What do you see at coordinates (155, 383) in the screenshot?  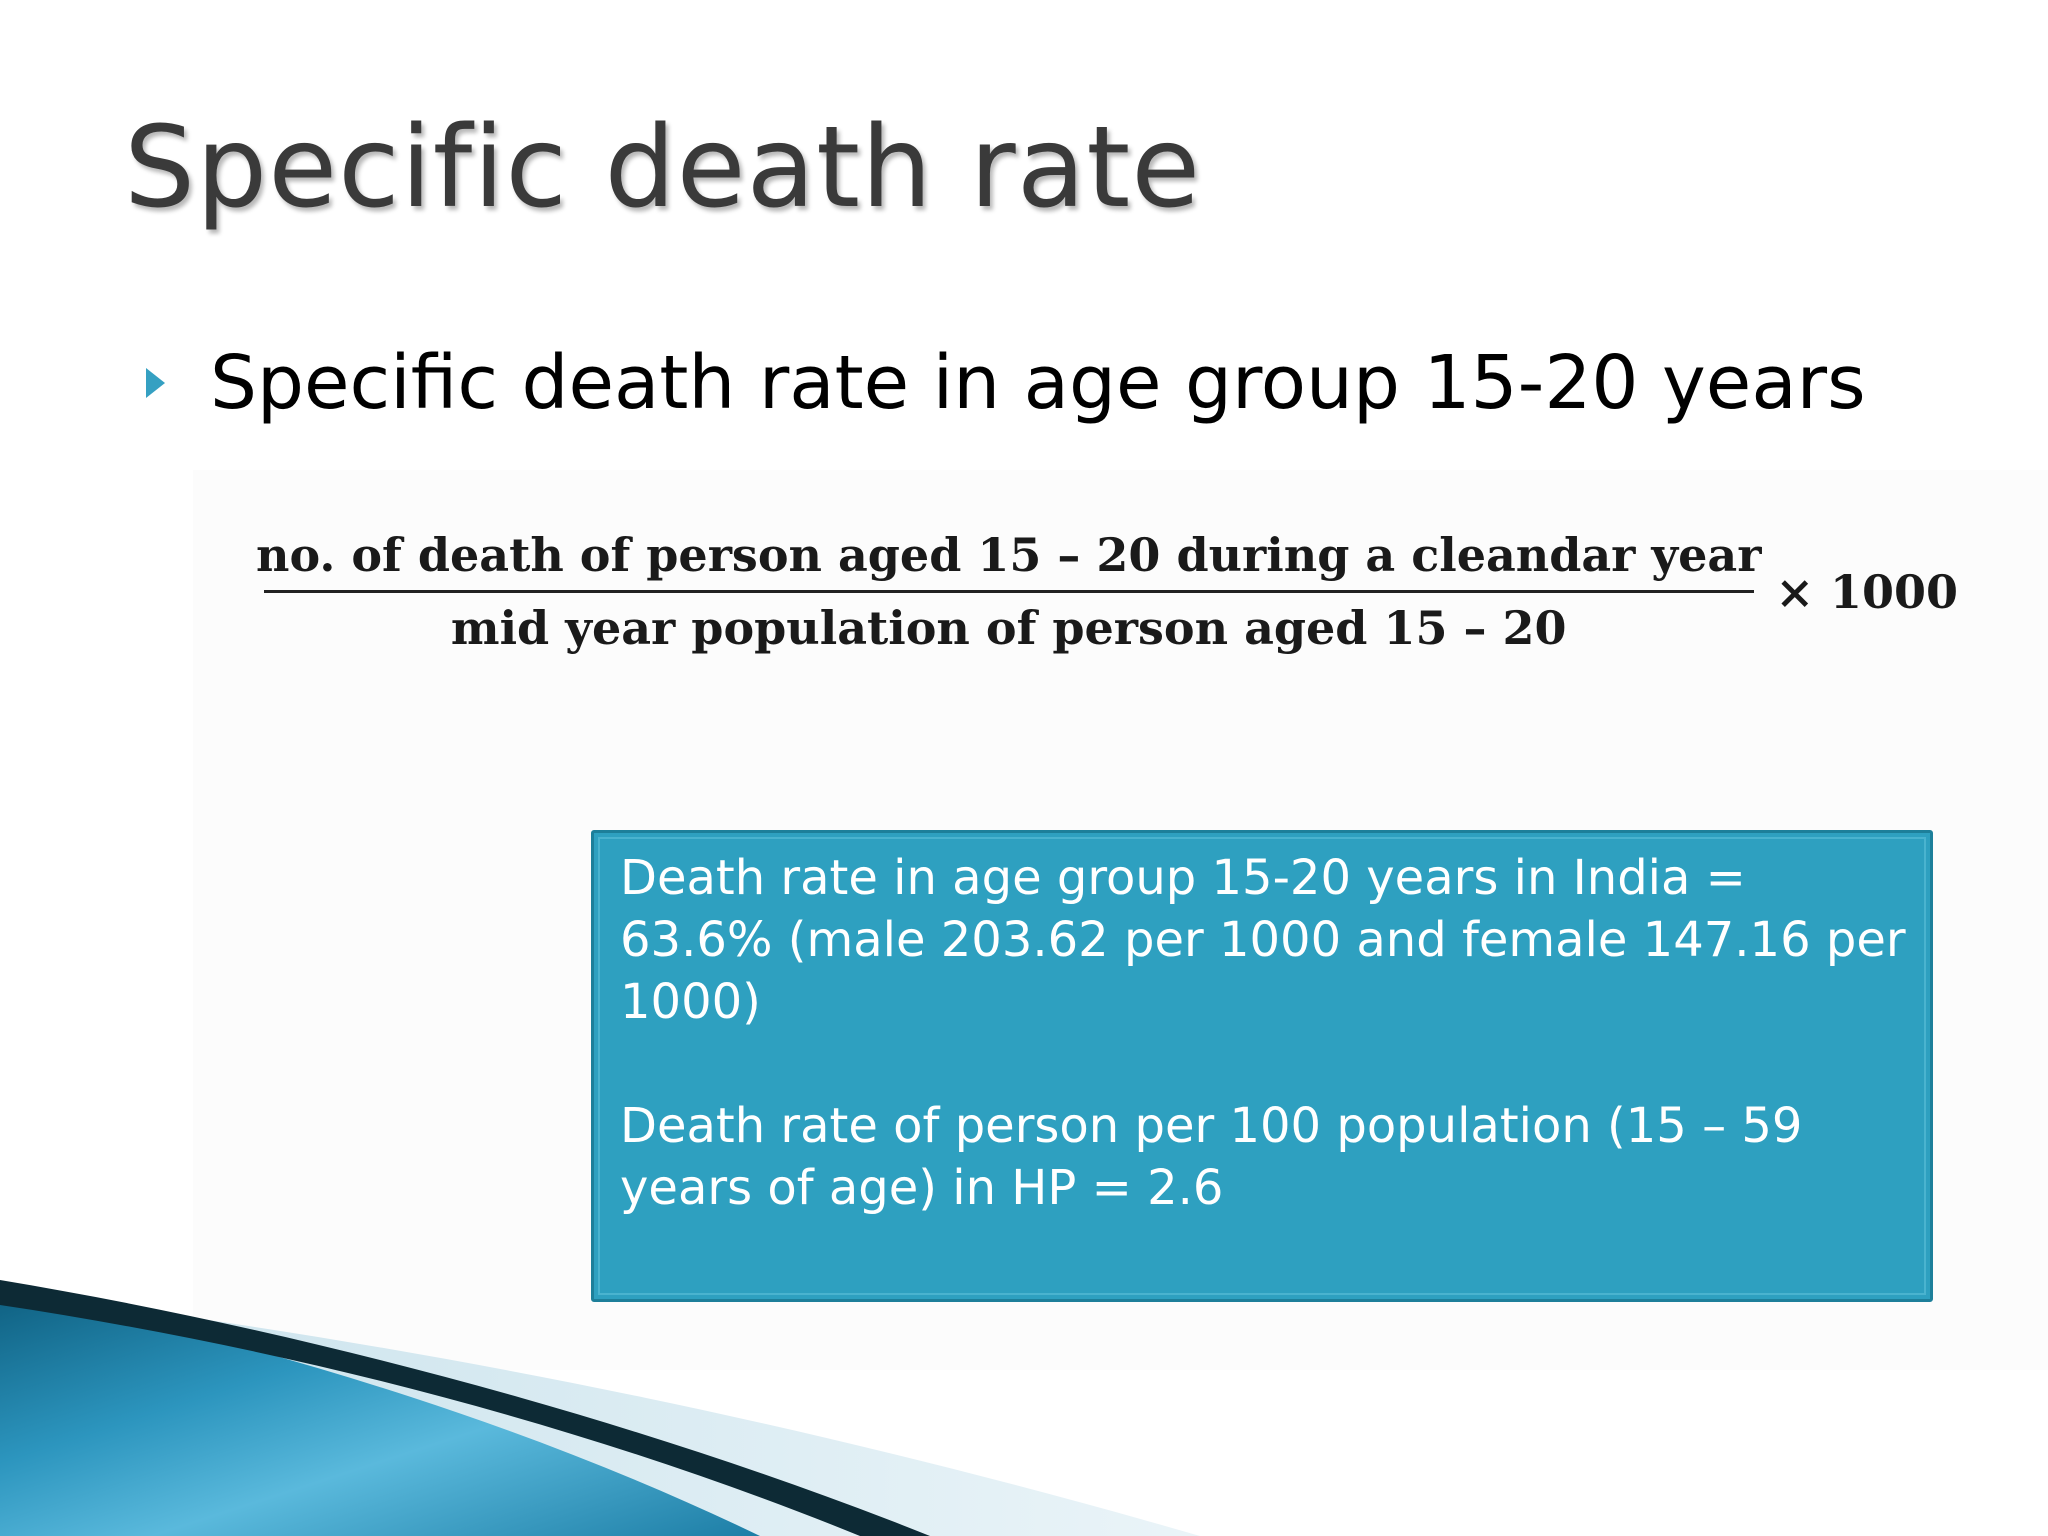 I see `triangle-bullet-icon` at bounding box center [155, 383].